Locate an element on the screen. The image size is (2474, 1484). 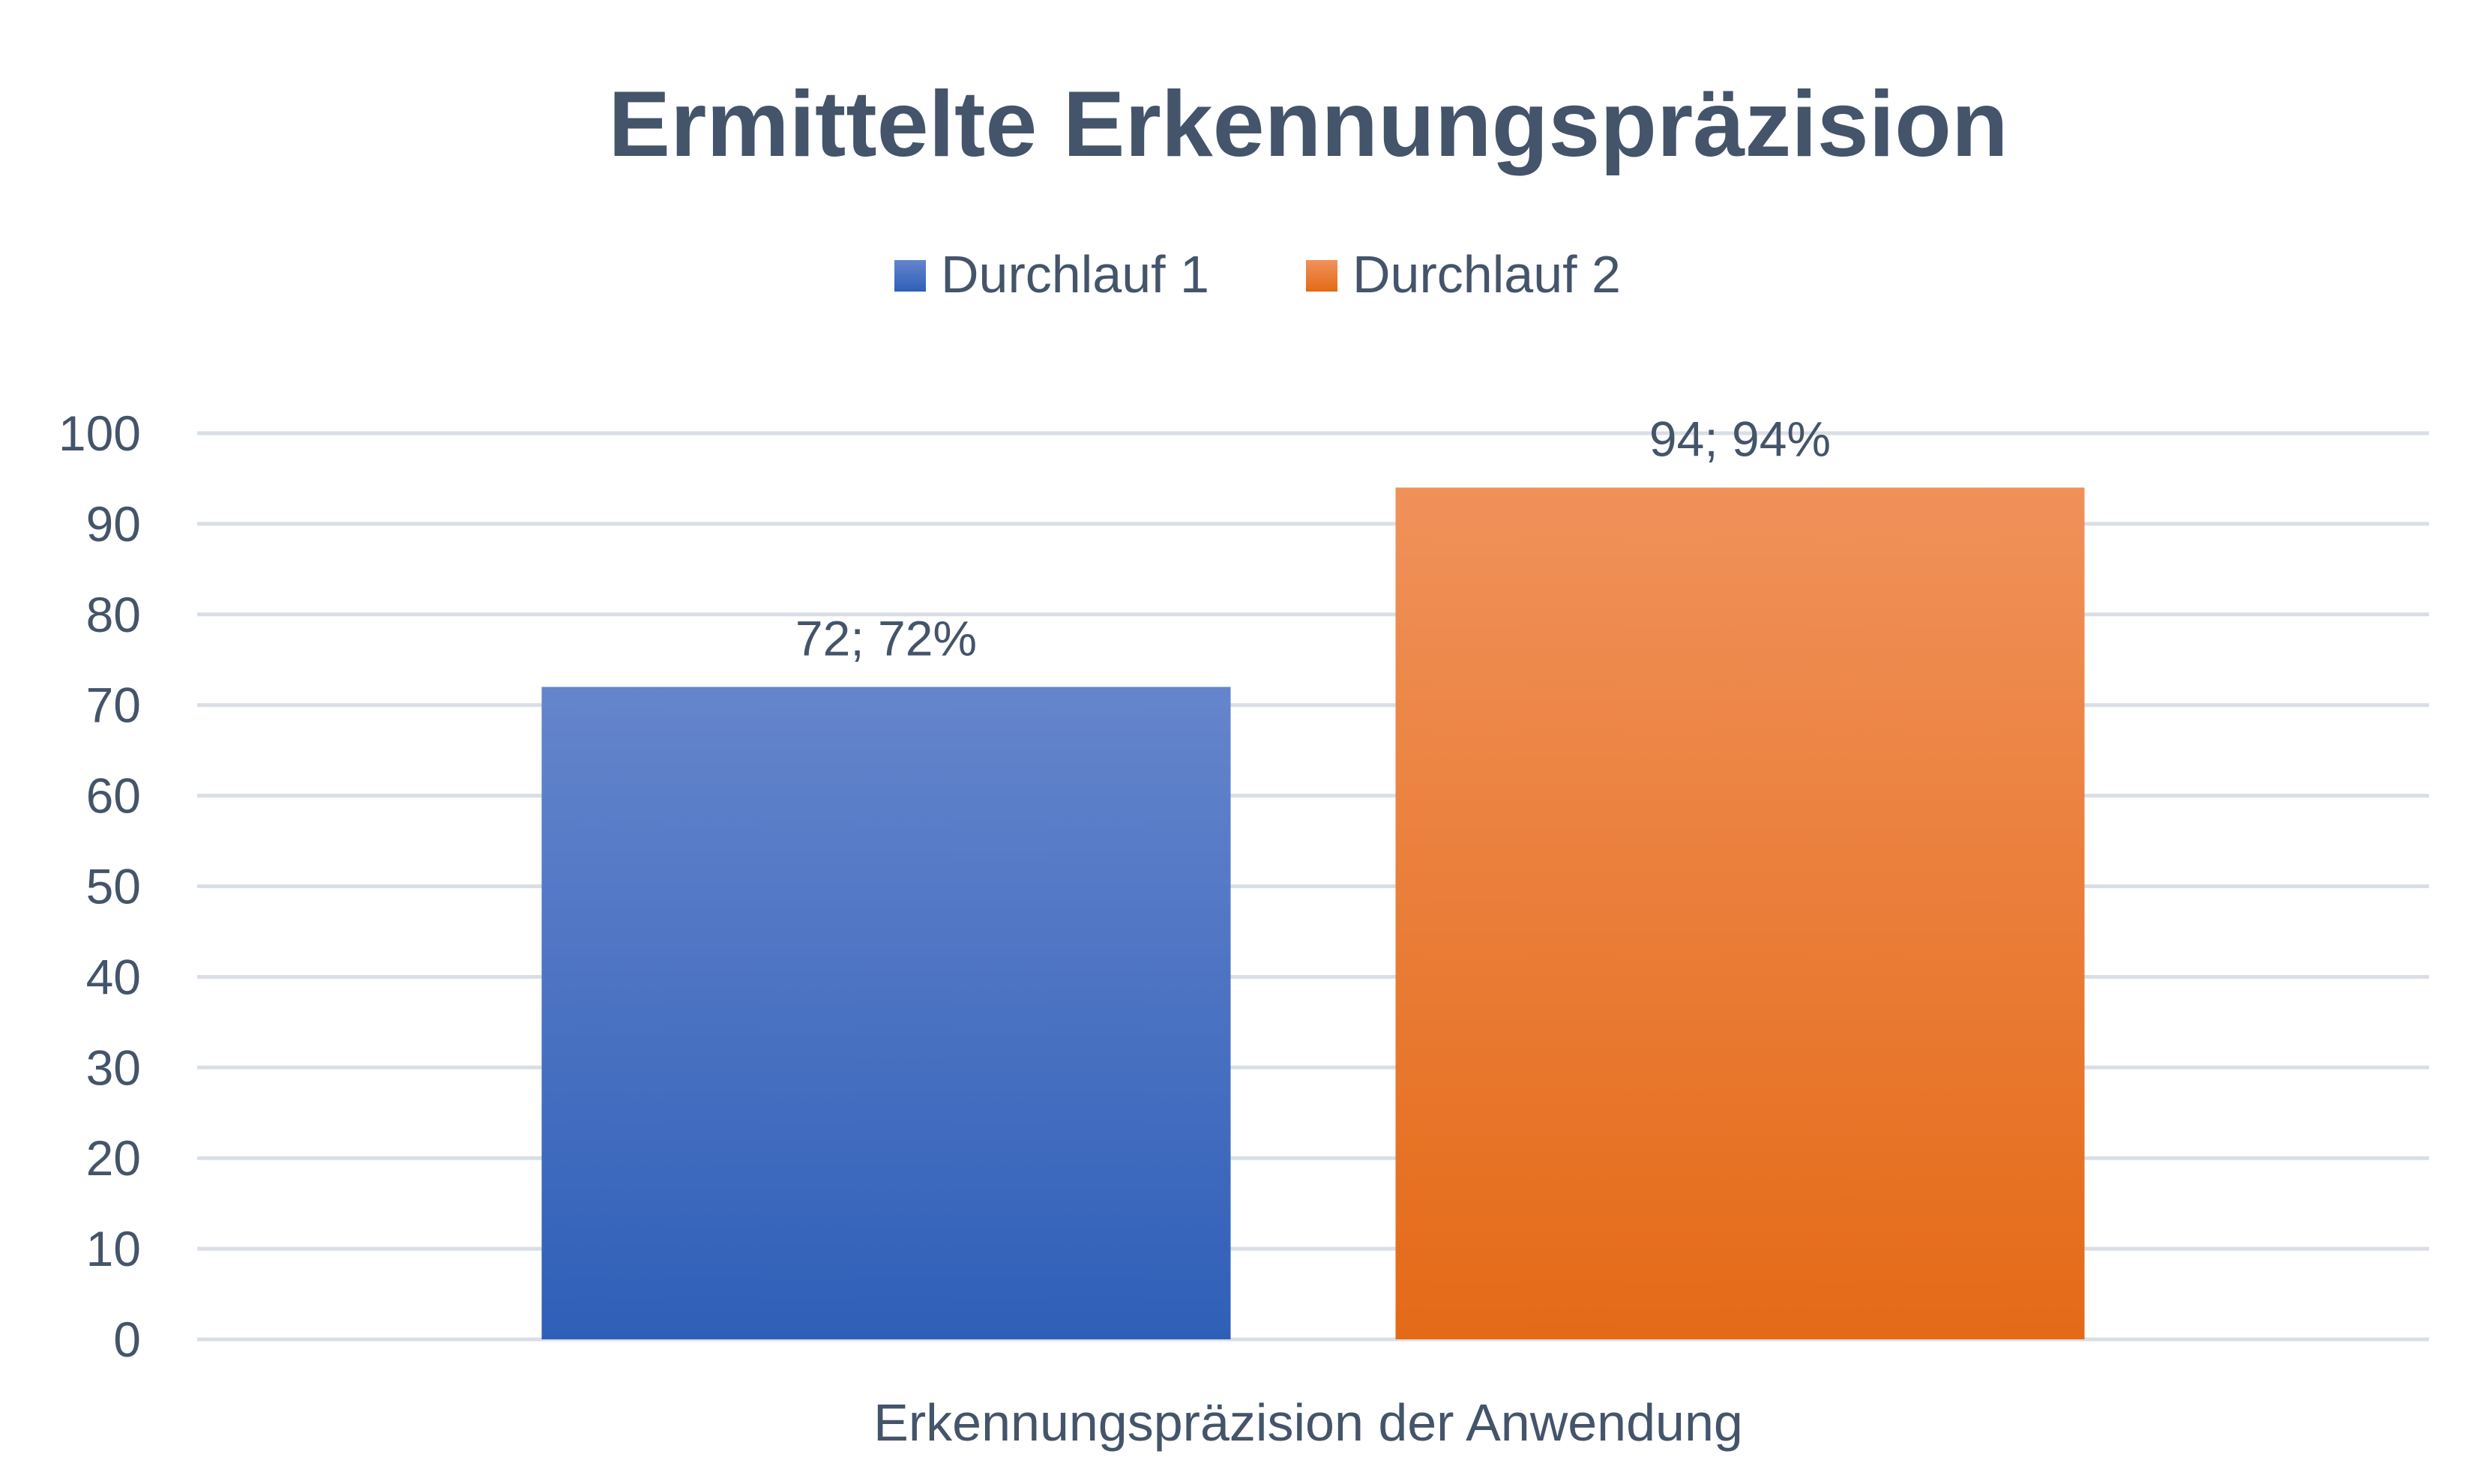
data-labels: 72; 72% 94; 94% is located at coordinates (1313, 539).